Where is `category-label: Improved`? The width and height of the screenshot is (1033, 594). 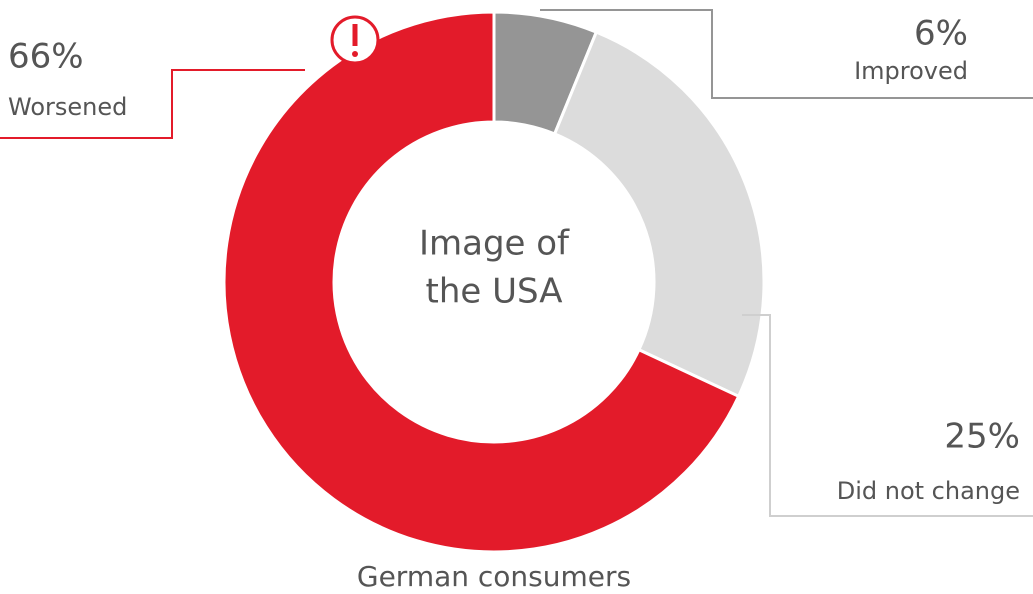 category-label: Improved is located at coordinates (911, 71).